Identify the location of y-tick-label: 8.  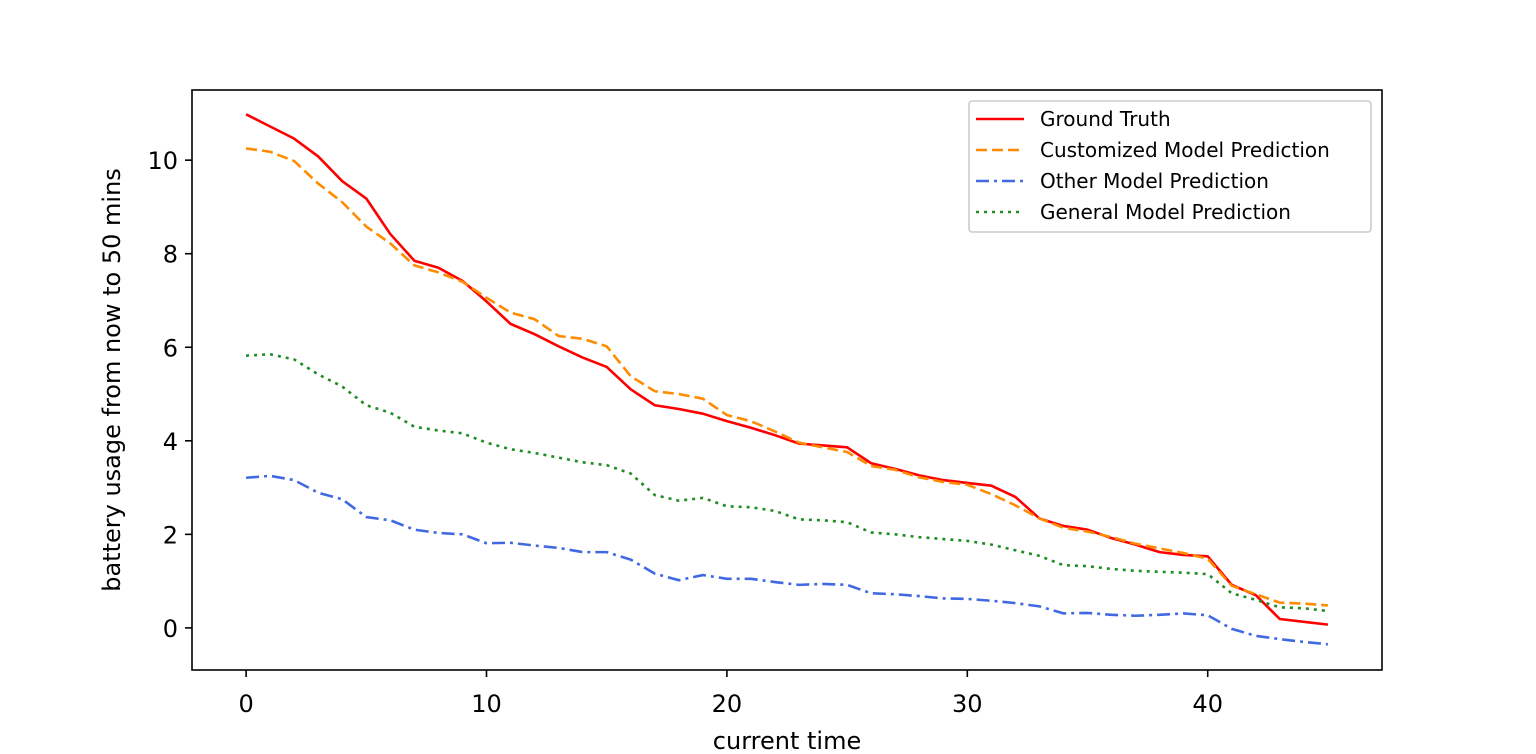
(170, 255).